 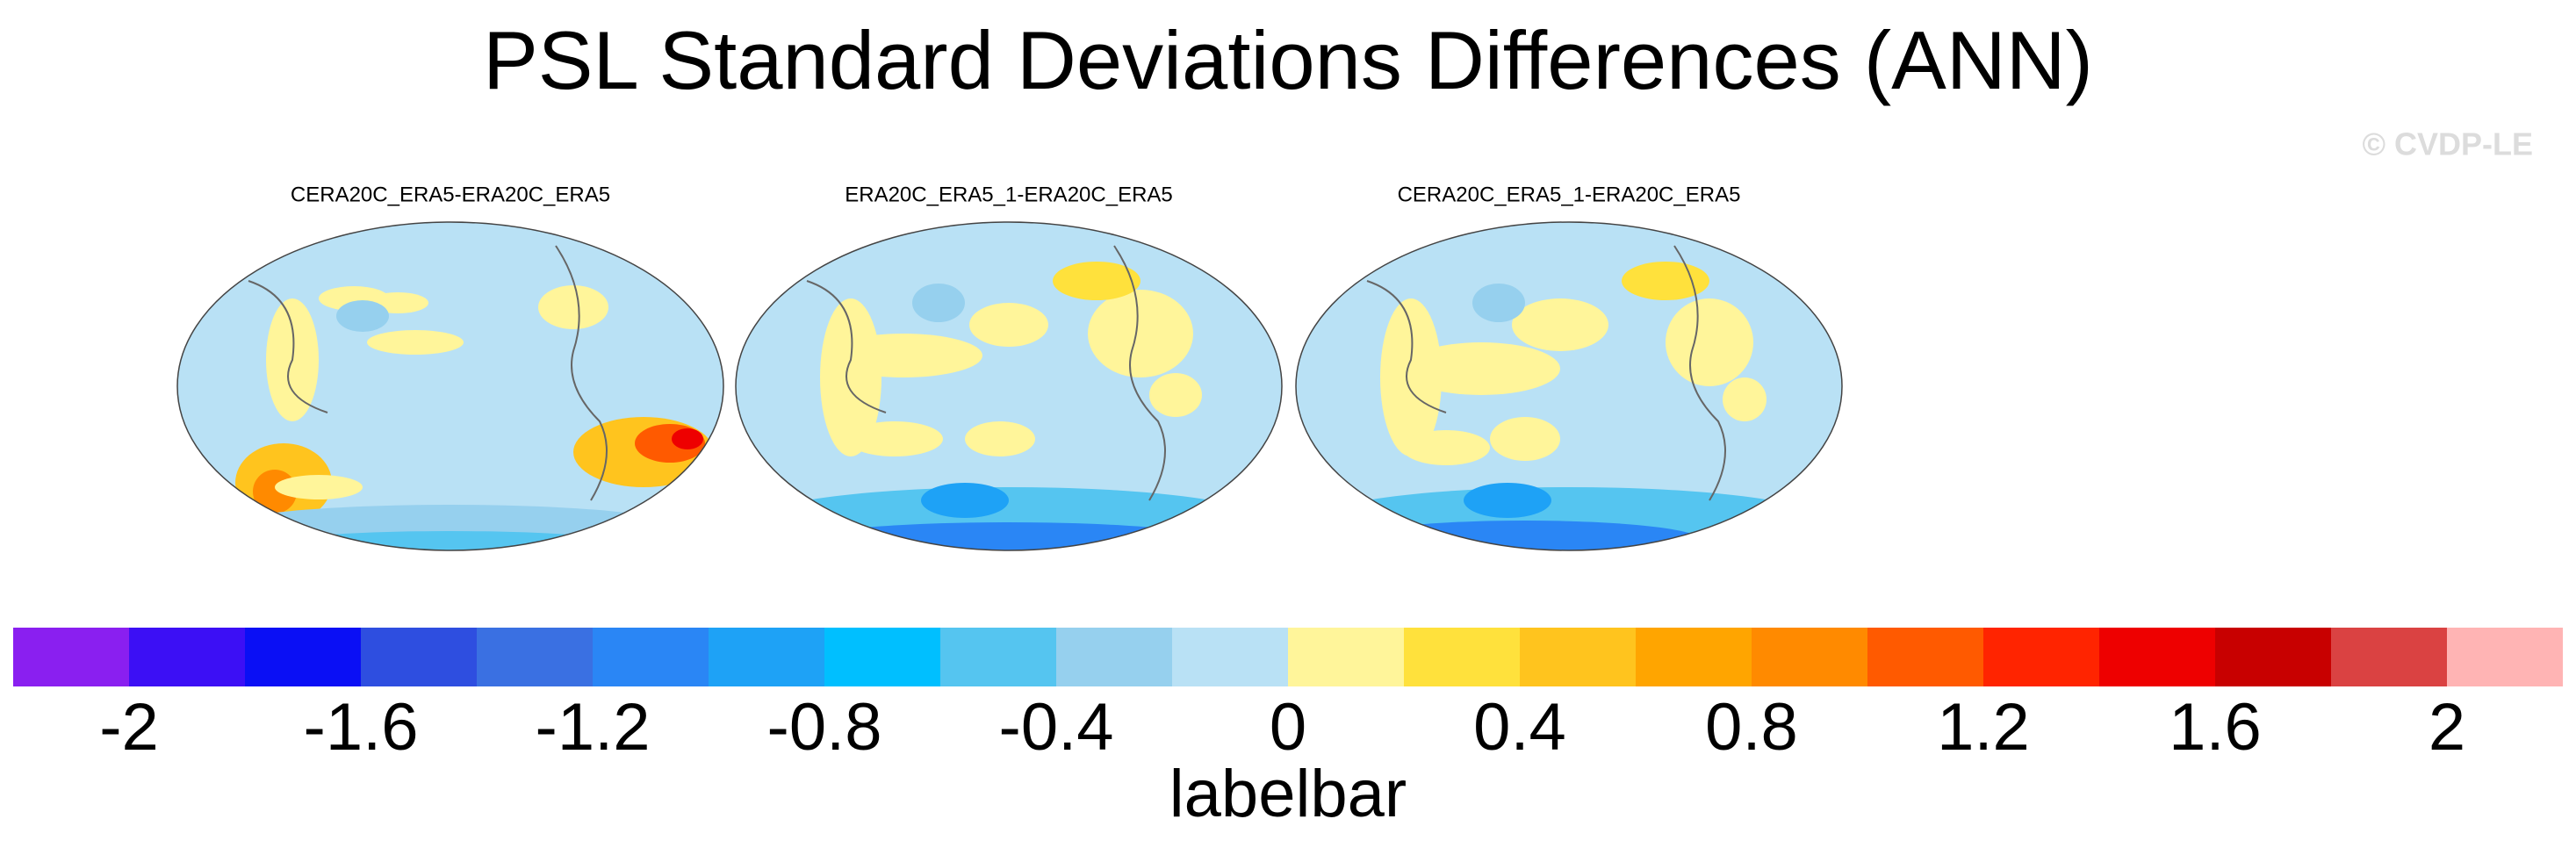 I want to click on colorbar-tick-label: -0.4, so click(x=1056, y=727).